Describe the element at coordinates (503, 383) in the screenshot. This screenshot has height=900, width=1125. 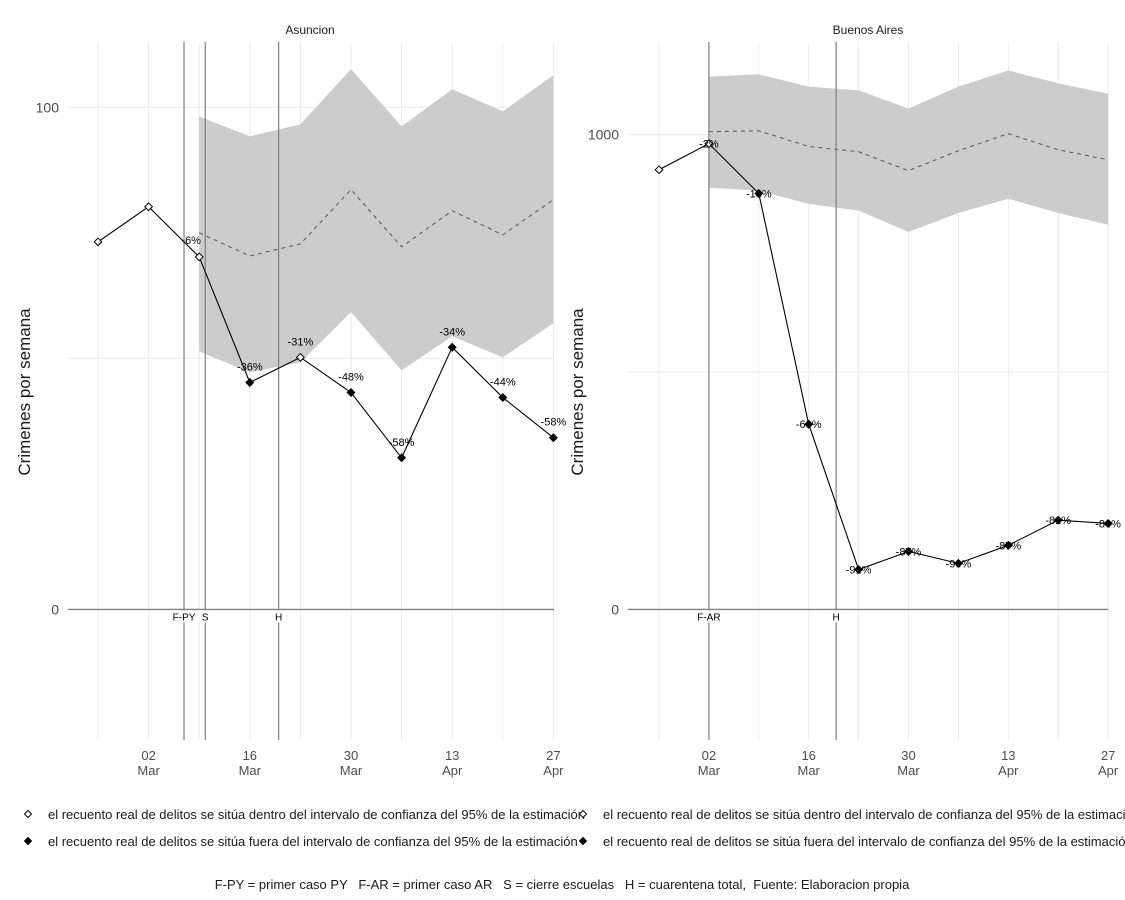
I see `point-label: -44%` at that location.